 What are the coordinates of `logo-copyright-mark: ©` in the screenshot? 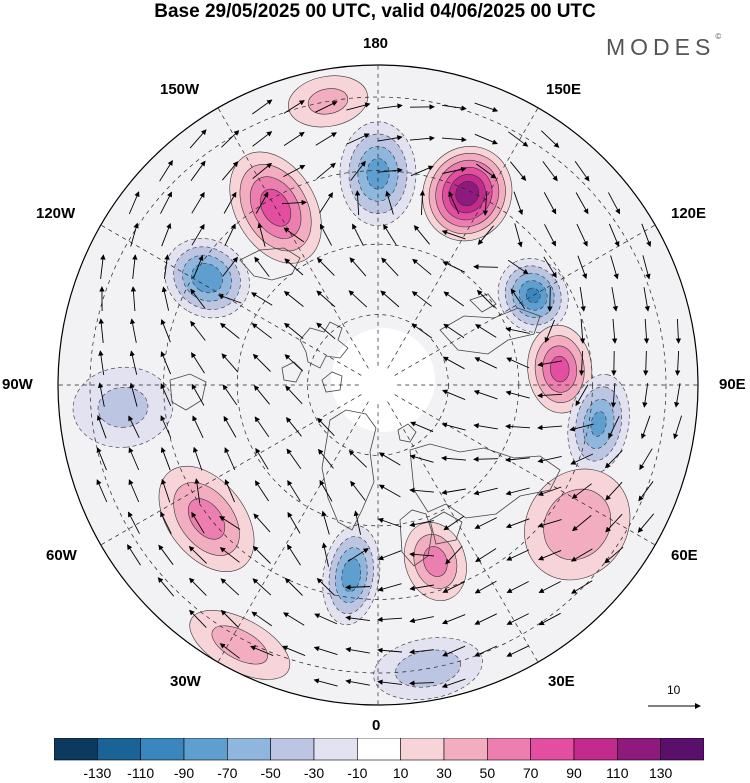 It's located at (718, 36).